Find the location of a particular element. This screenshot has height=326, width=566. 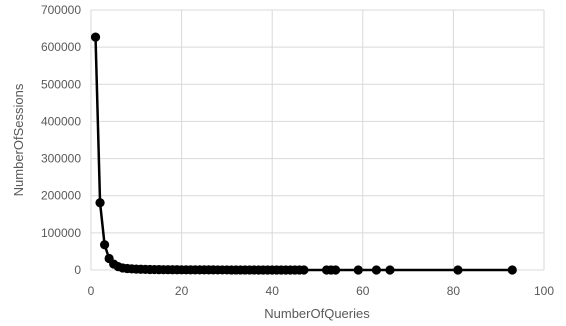

x-axis-title: NumberOfQueries is located at coordinates (317, 313).